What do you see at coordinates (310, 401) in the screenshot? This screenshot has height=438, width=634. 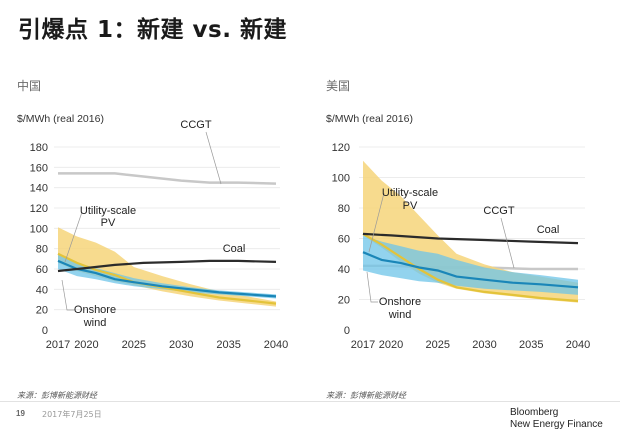 I see `footer-divider` at bounding box center [310, 401].